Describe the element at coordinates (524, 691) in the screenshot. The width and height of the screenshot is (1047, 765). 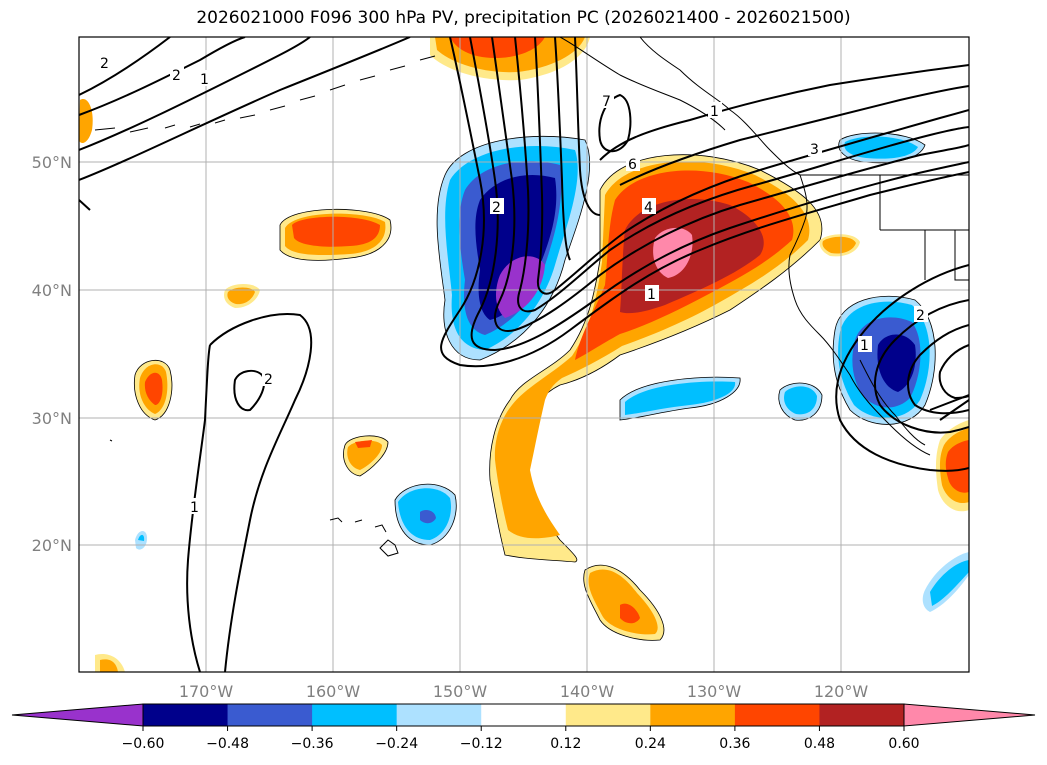
I see `longitude-labels: 170°W 160°W 150°W 140°W 130°W 120°W` at that location.